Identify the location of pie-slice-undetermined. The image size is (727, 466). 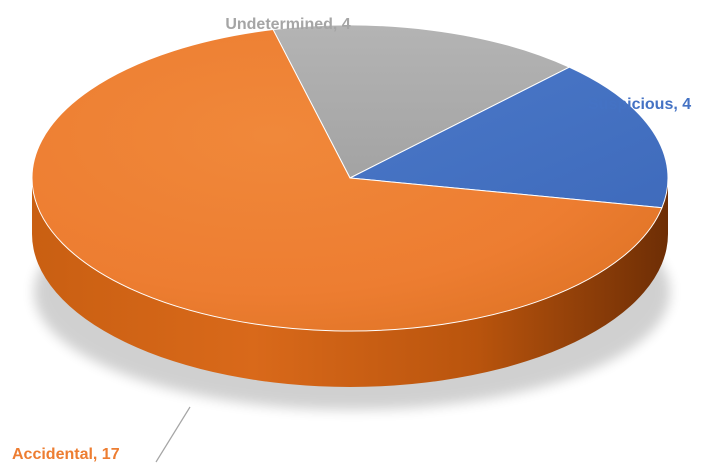
(421, 101).